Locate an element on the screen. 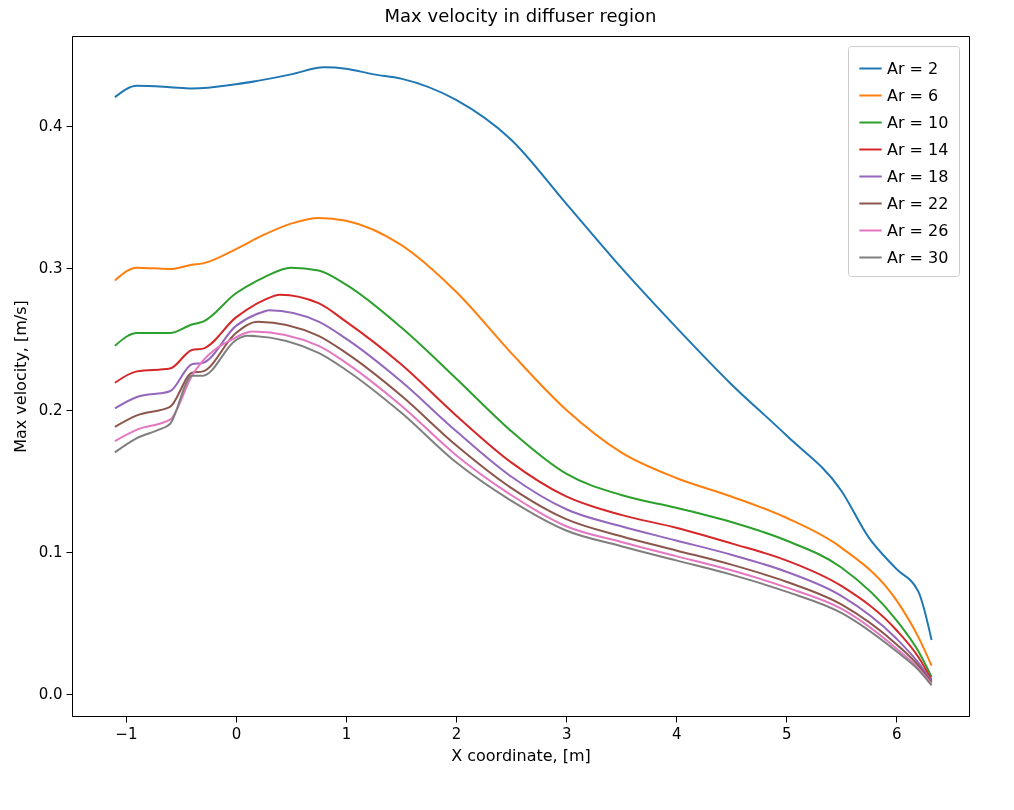  y-tick-label: 0.0 is located at coordinates (50, 694).